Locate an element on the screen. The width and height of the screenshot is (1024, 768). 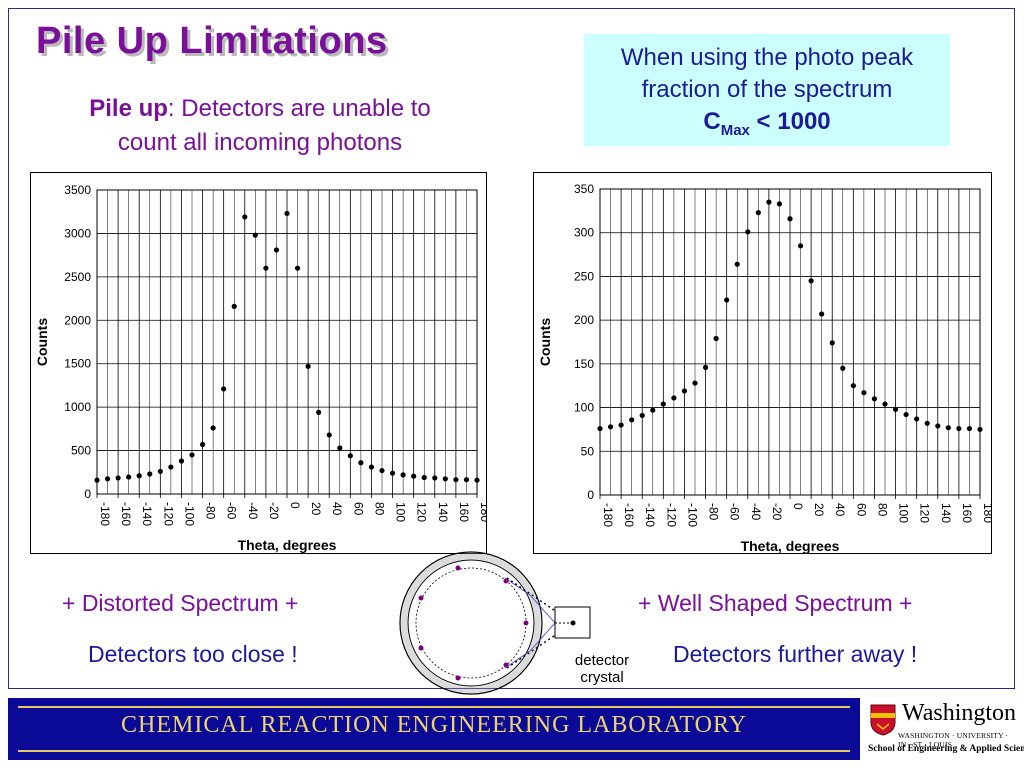
right-chart-x-tick-label: 160 is located at coordinates (967, 513).